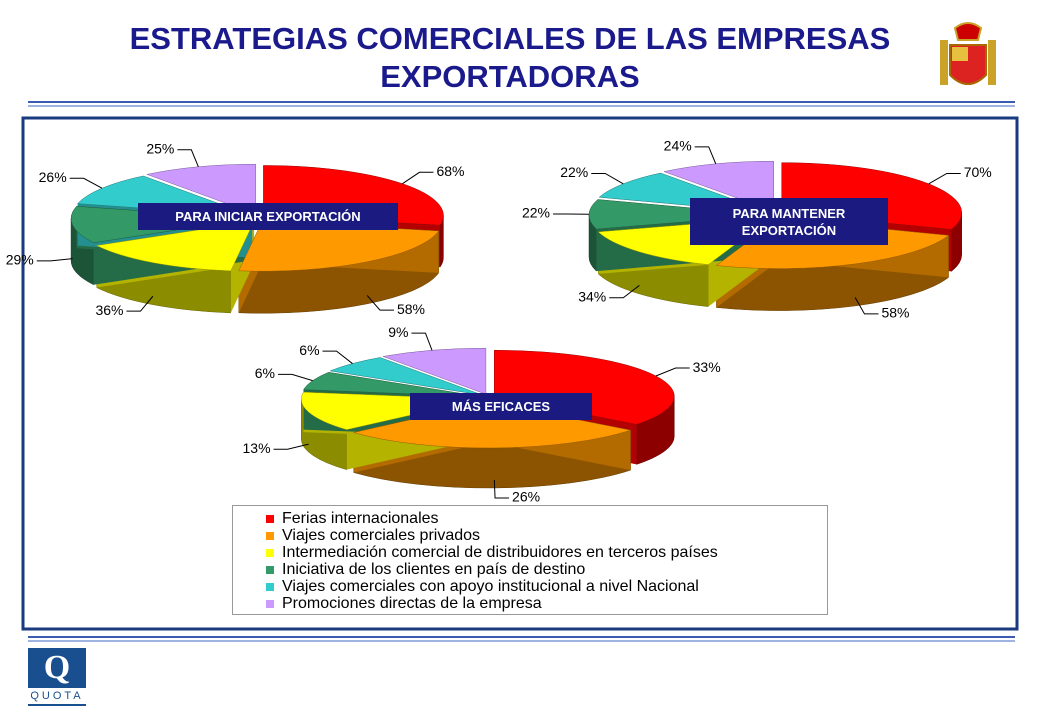  What do you see at coordinates (257, 448) in the screenshot?
I see `value-label: 13%` at bounding box center [257, 448].